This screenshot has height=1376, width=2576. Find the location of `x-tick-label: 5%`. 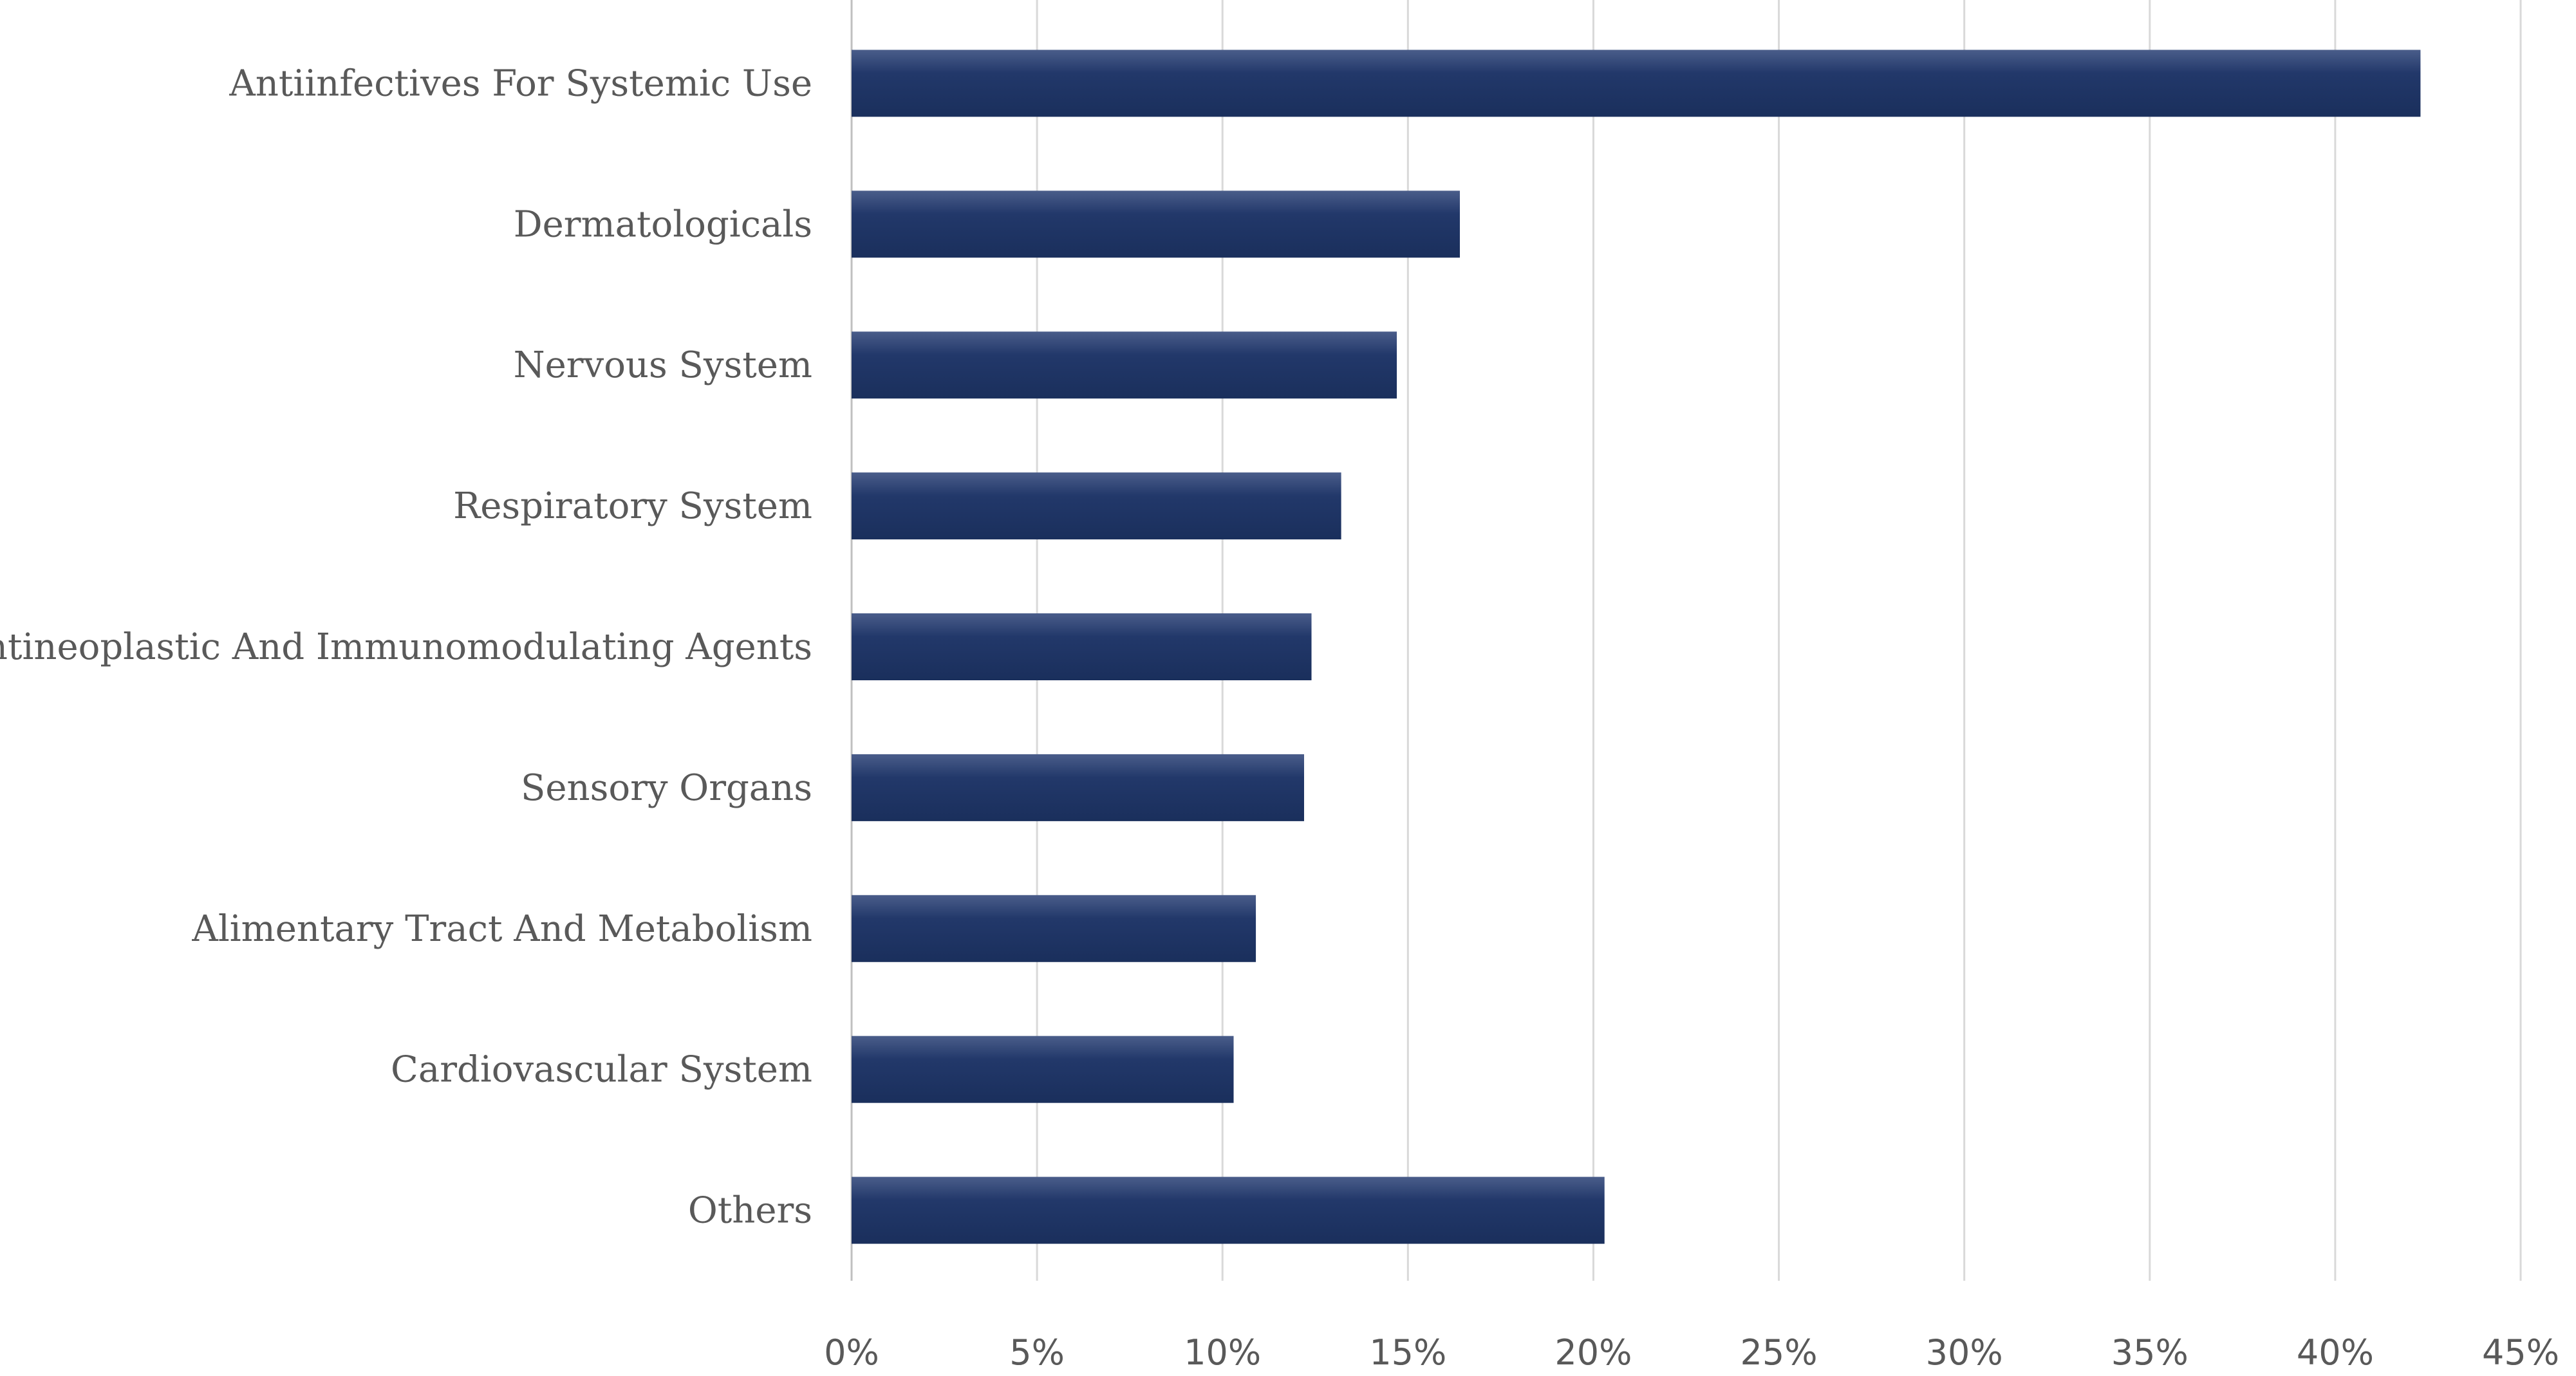

x-tick-label: 5% is located at coordinates (1037, 1352).